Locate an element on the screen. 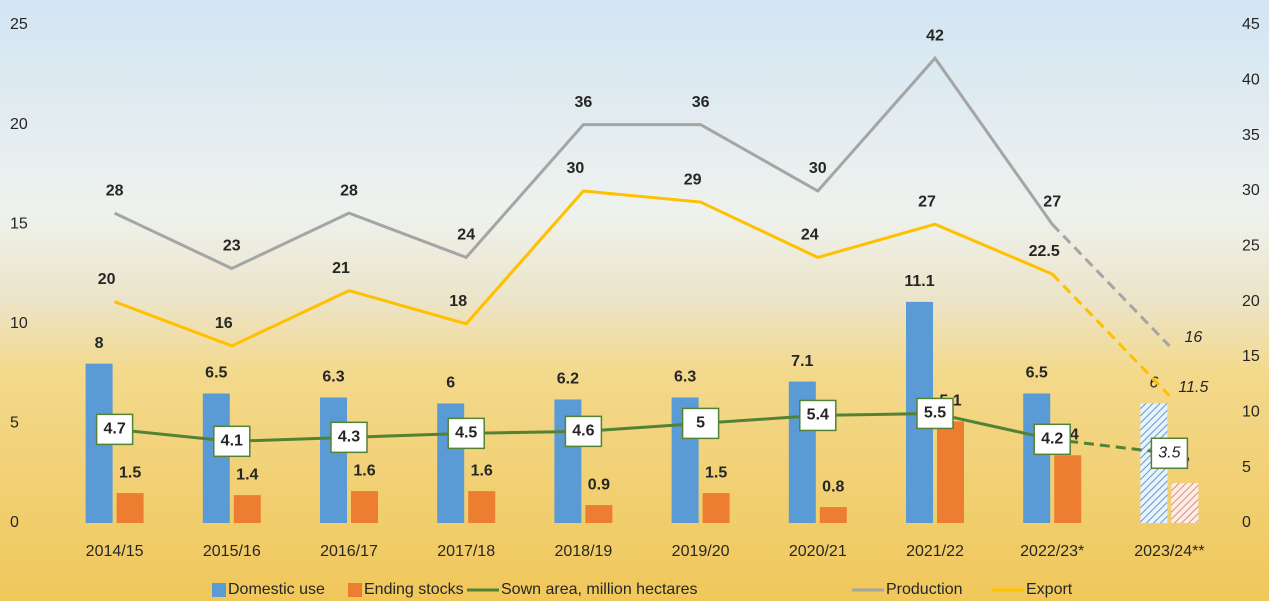  line-value-label: 20 is located at coordinates (107, 279).